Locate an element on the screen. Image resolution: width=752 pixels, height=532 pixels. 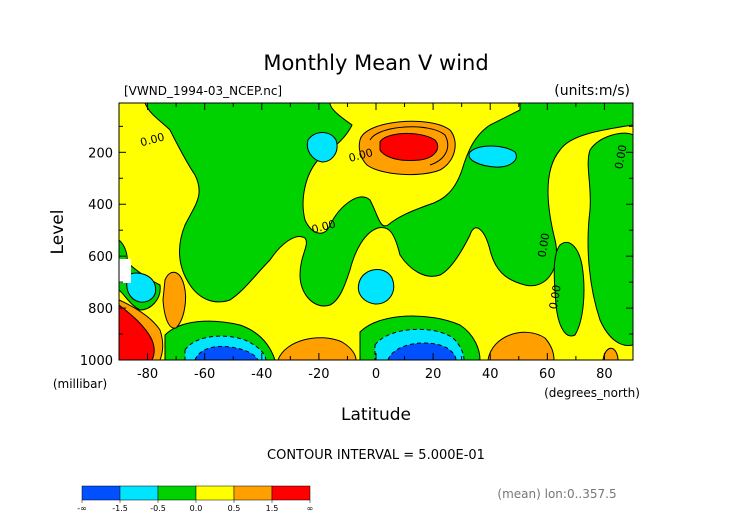
contour-region-blue-south is located at coordinates (226, 352).